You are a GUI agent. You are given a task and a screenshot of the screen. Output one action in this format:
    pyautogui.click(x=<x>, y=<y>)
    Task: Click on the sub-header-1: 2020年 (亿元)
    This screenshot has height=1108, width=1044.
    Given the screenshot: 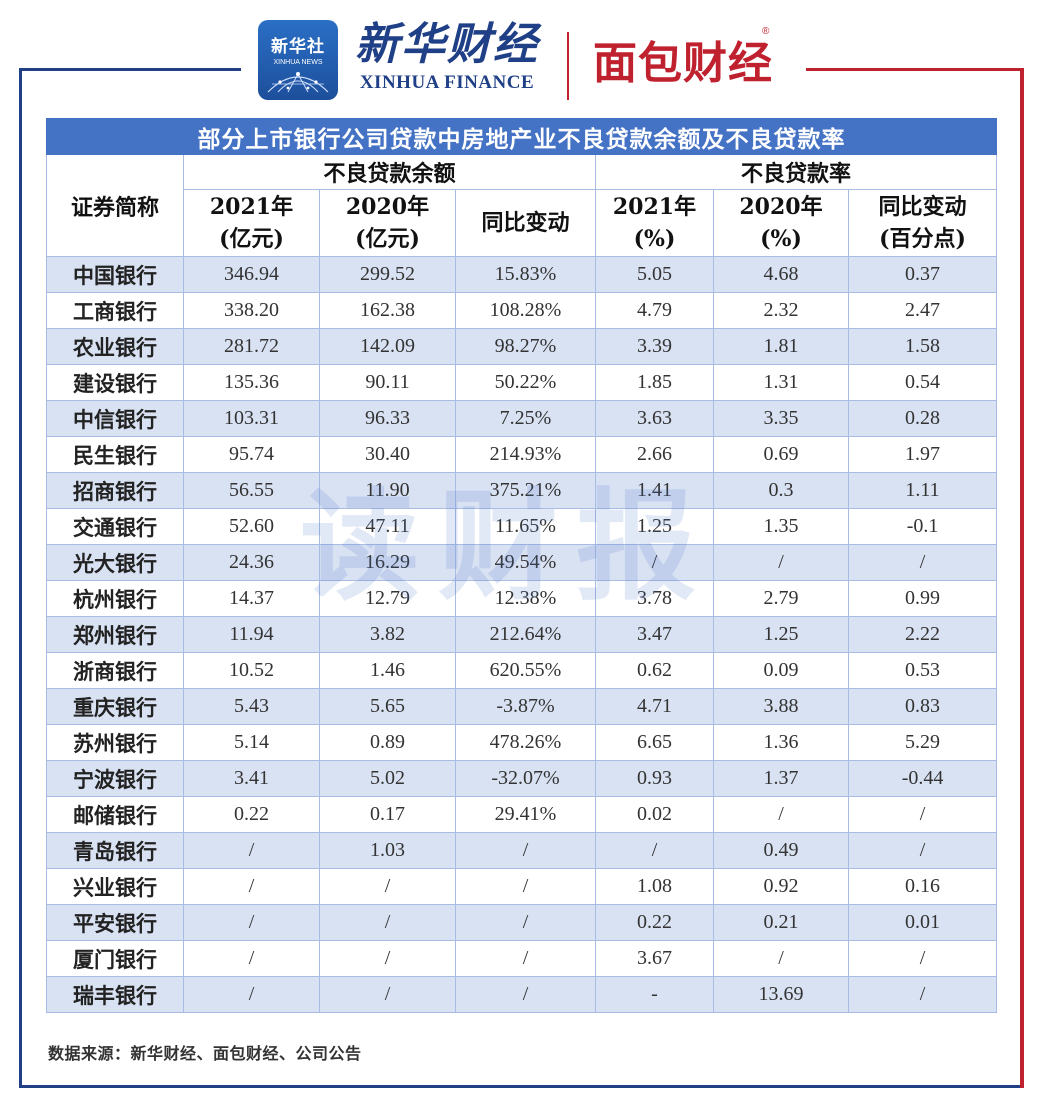 What is the action you would take?
    pyautogui.click(x=387, y=223)
    